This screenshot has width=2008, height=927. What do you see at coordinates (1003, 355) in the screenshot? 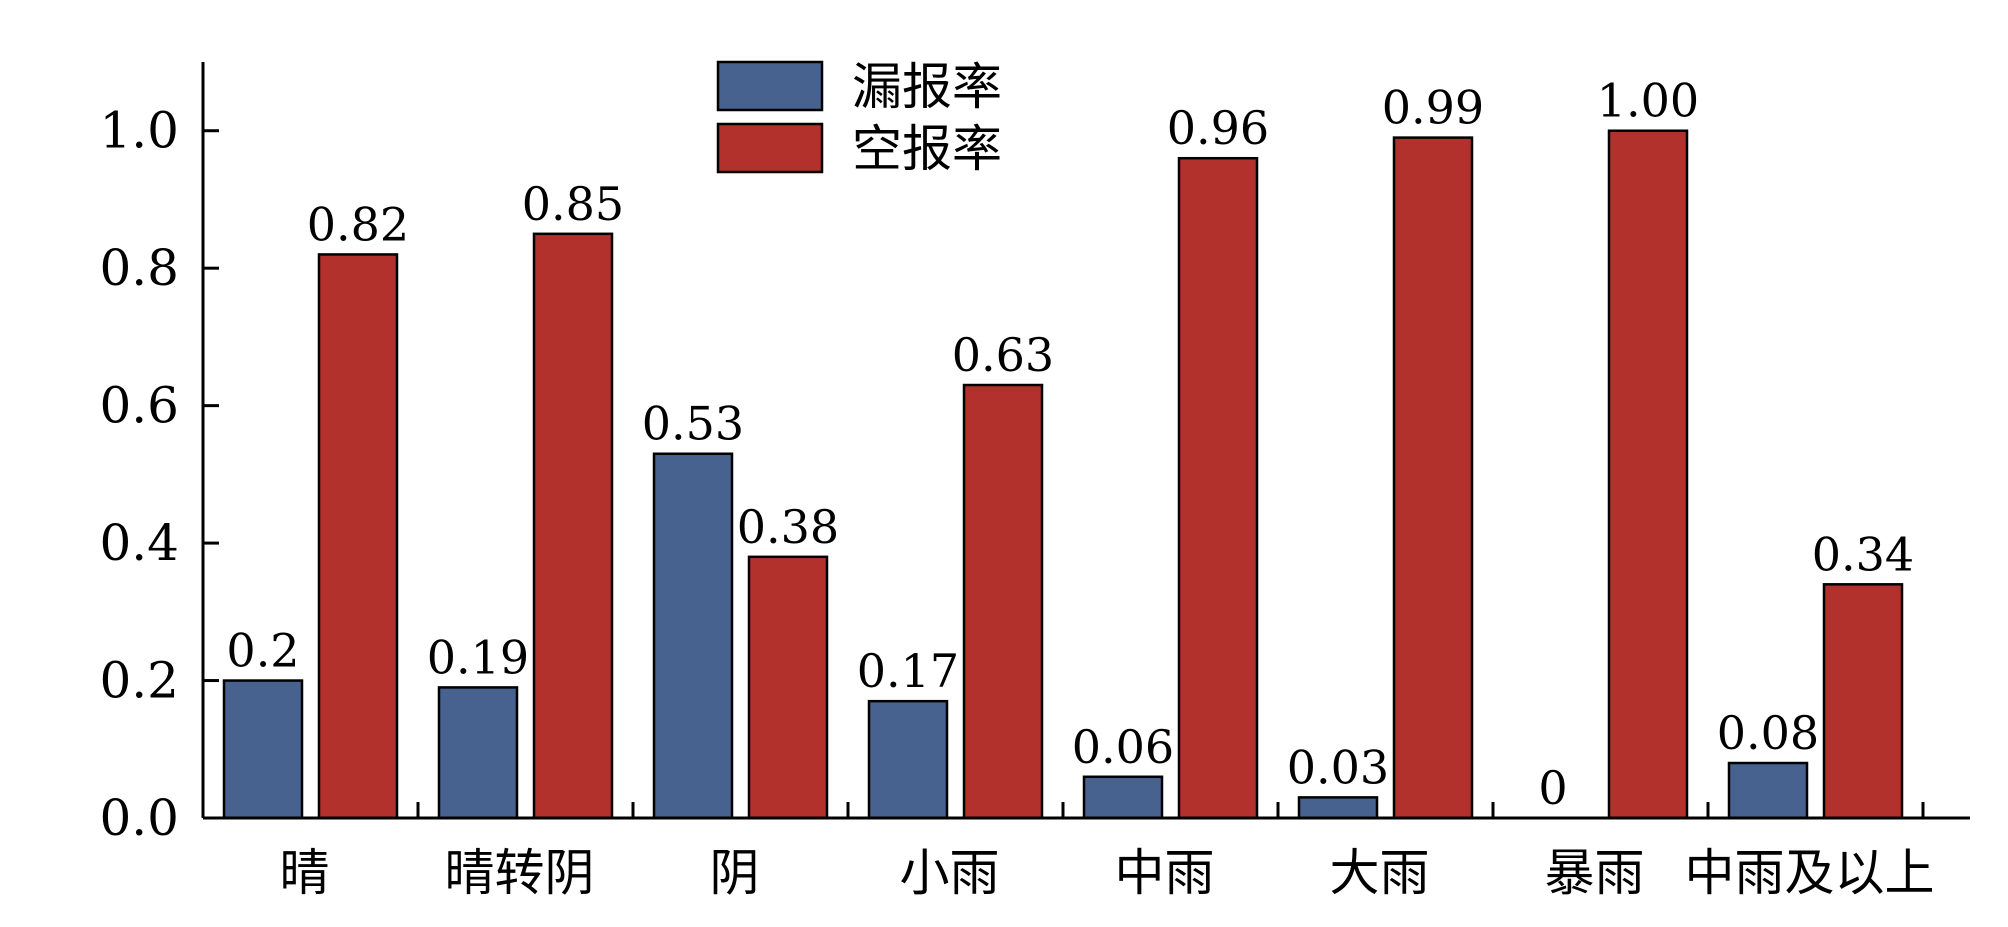
I see `data-label: 0.63` at bounding box center [1003, 355].